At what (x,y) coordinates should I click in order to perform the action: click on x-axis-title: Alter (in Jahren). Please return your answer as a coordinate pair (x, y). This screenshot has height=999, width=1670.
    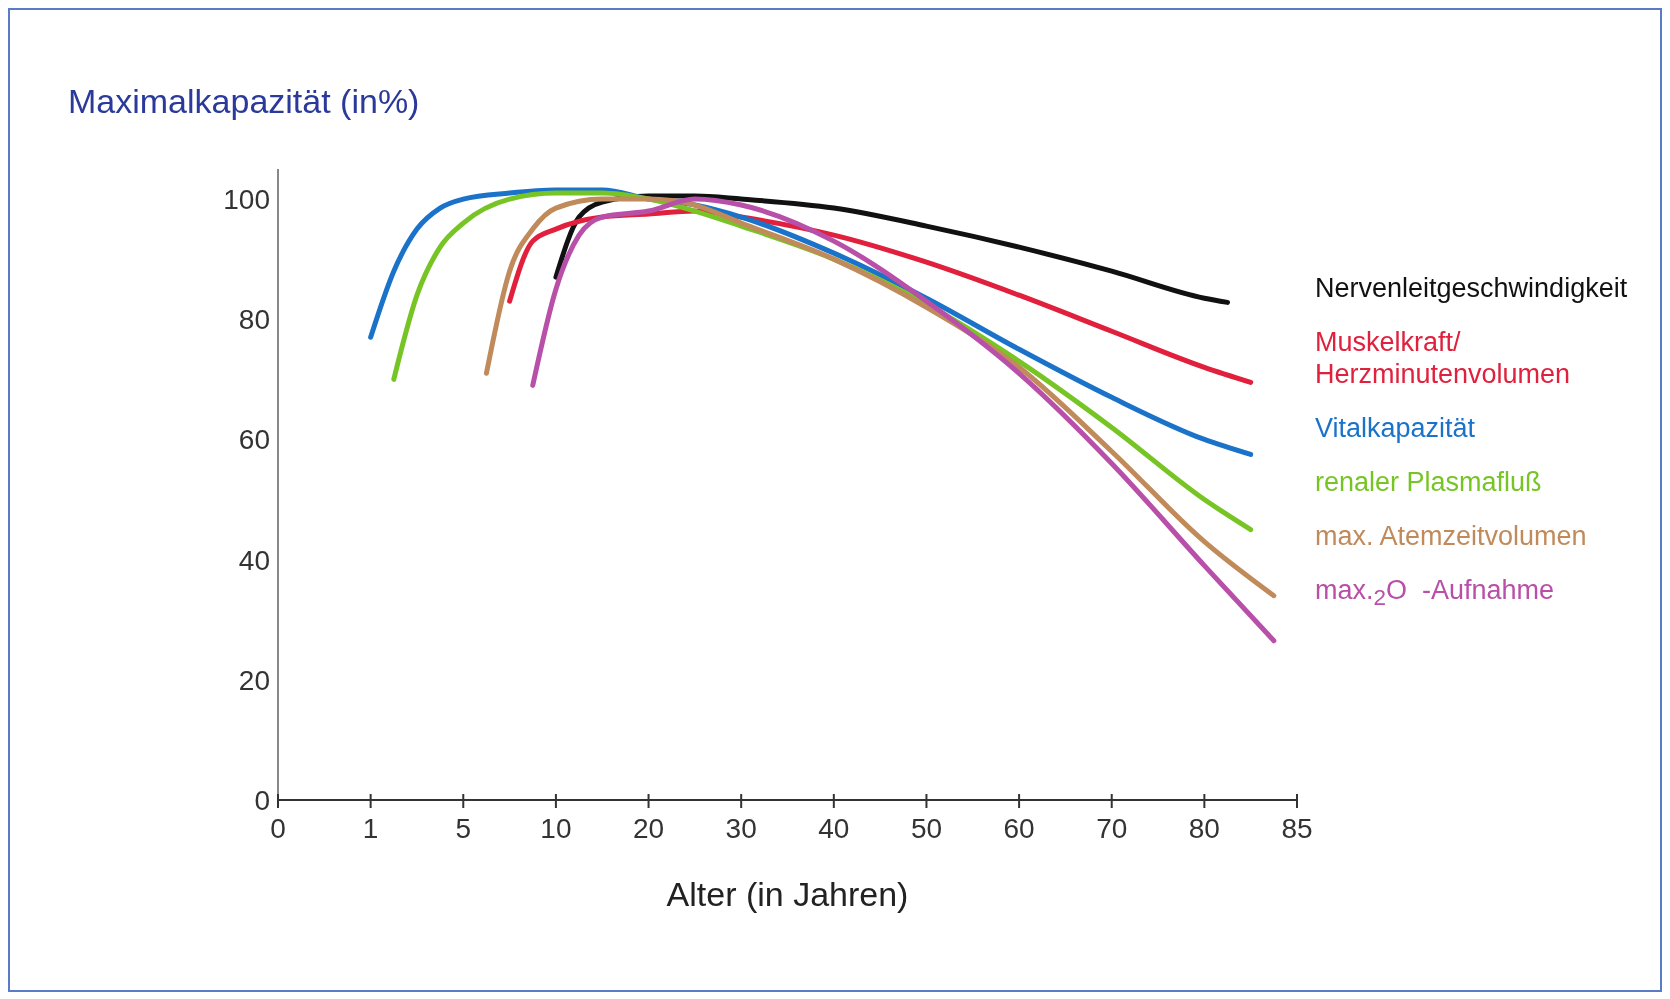
    Looking at the image, I should click on (787, 894).